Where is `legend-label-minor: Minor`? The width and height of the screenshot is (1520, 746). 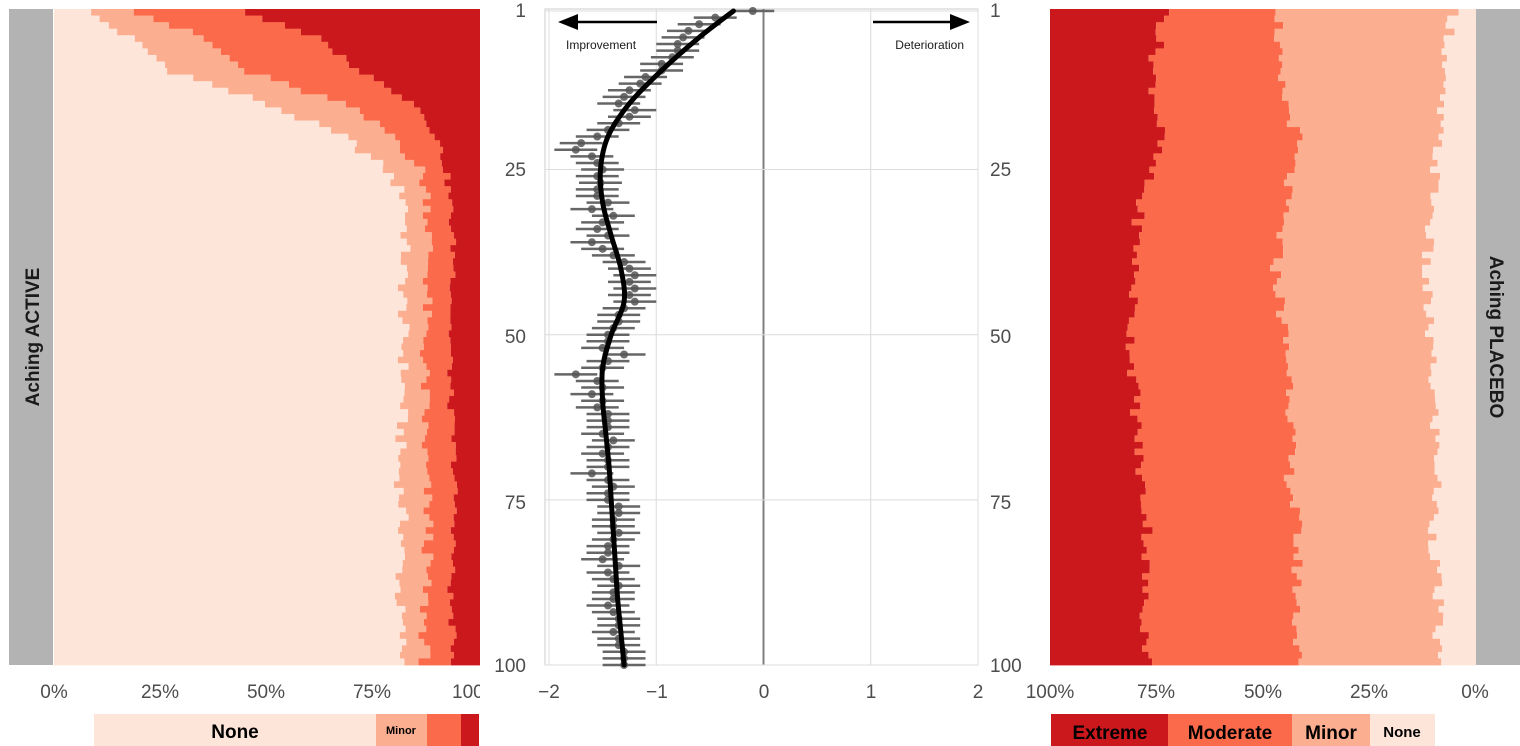
legend-label-minor: Minor is located at coordinates (401, 731).